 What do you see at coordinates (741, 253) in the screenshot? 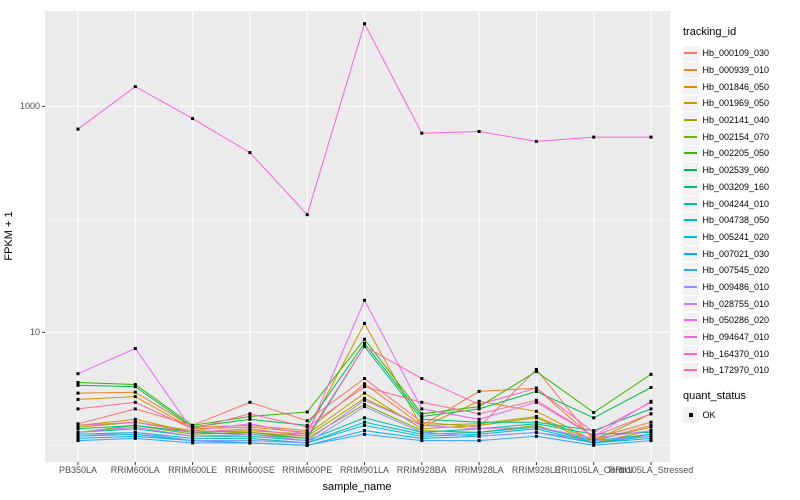
I see `legend-item: Hb_007021_030` at bounding box center [741, 253].